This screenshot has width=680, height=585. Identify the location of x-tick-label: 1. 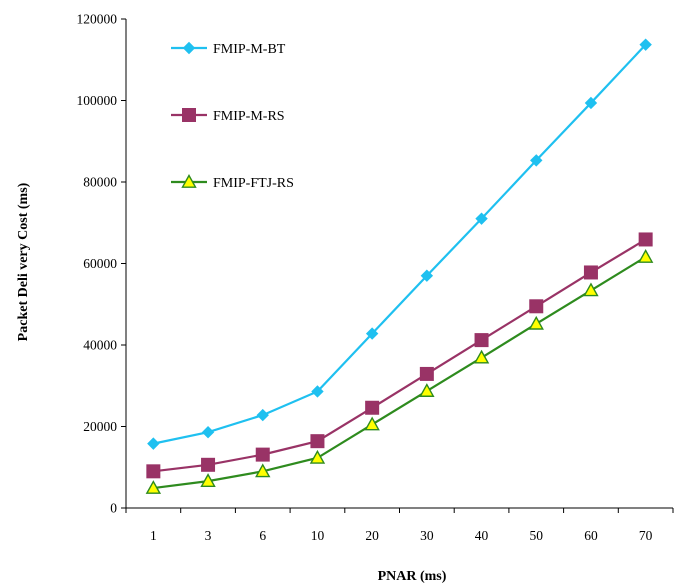
(153, 535).